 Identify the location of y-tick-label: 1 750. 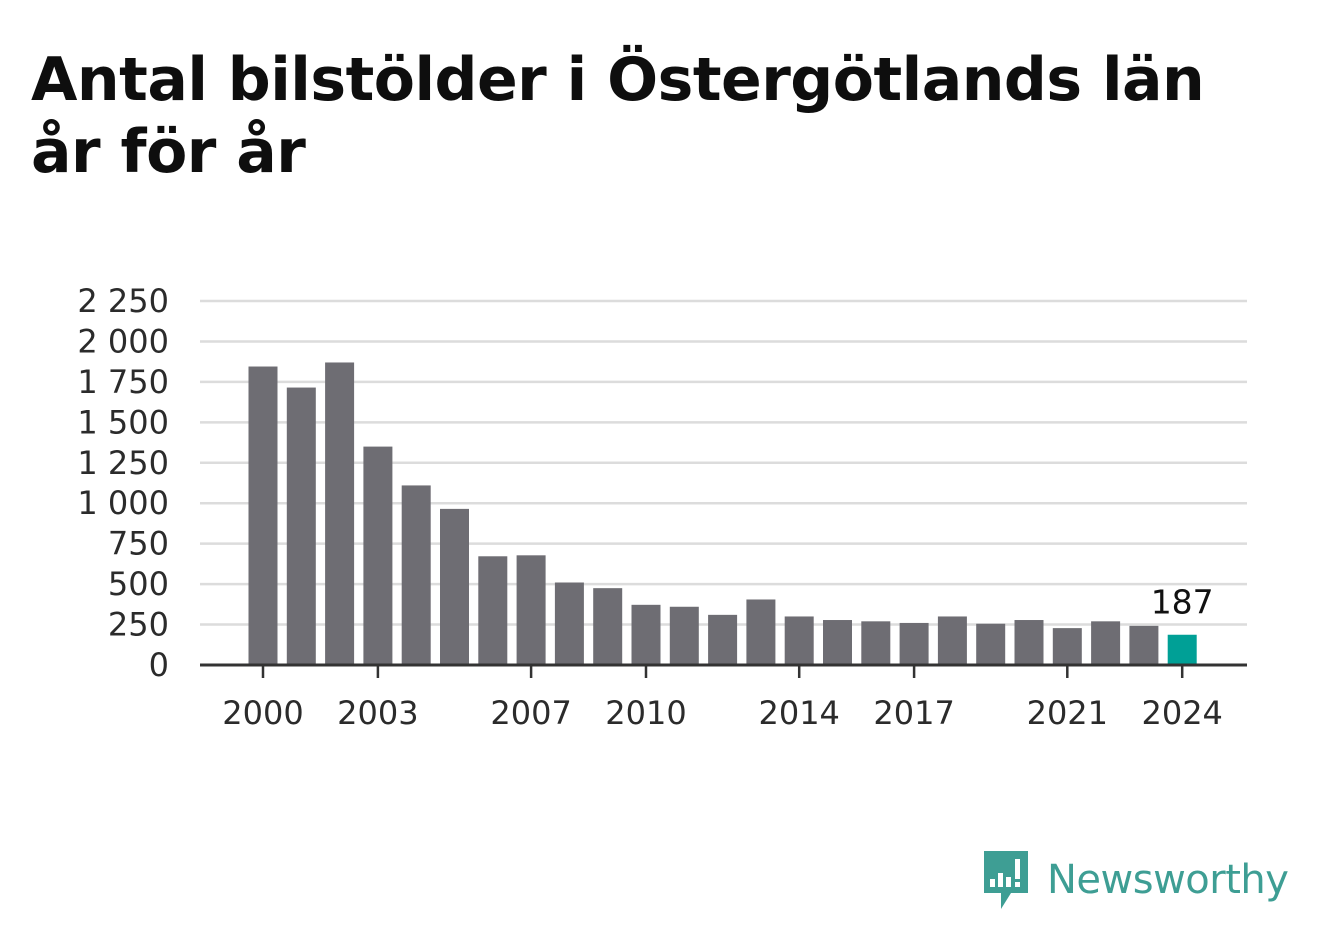
(123, 382).